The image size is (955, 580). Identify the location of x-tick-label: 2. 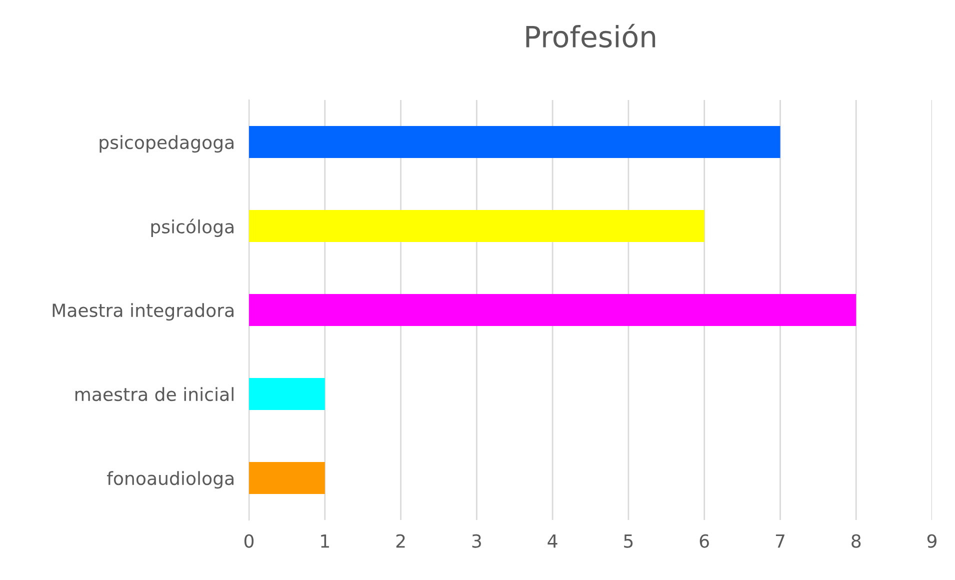
(400, 541).